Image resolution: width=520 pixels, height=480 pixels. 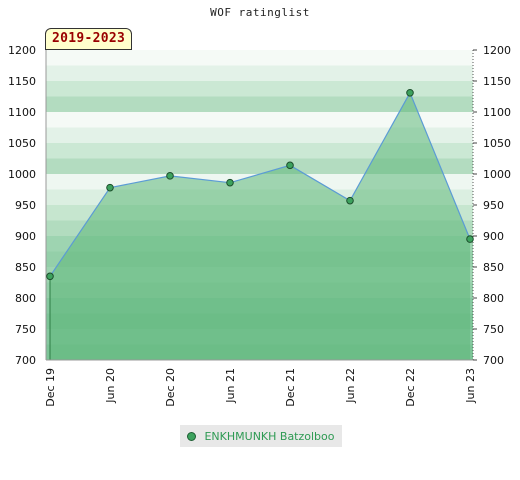 I want to click on y-tick-label-left: 1050, so click(x=22, y=143).